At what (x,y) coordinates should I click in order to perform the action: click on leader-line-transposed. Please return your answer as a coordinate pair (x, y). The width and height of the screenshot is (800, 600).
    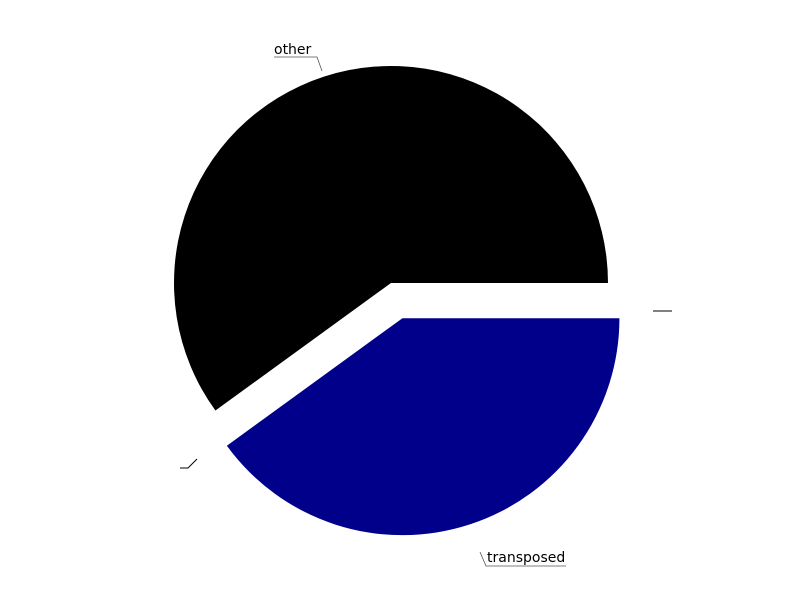
    Looking at the image, I should click on (522, 559).